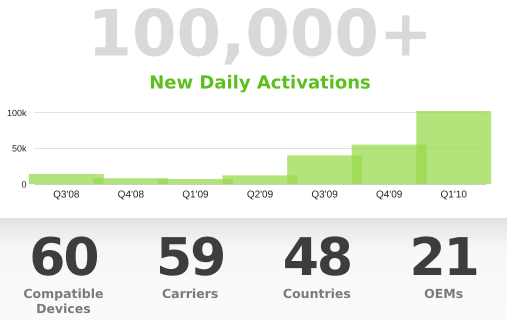 This screenshot has height=320, width=515. Describe the element at coordinates (196, 195) in the screenshot. I see `x-tick-label: Q1'09` at that location.